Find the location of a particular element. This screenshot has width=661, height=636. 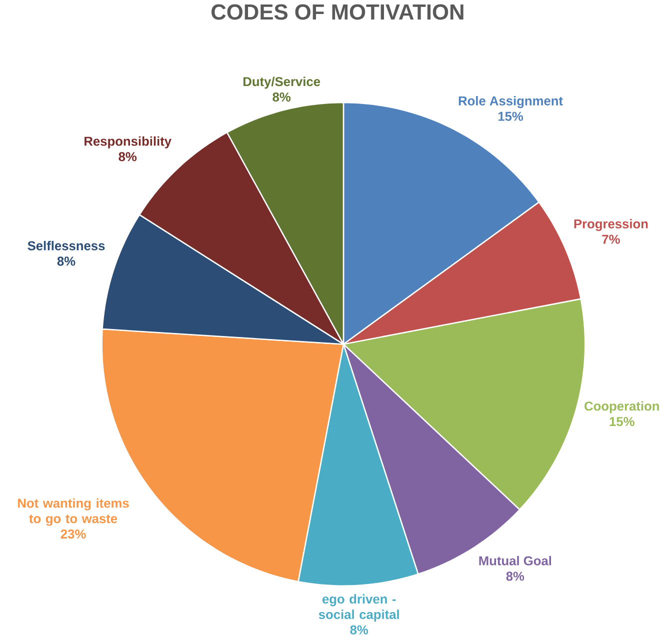

slice-label: ego driven - social capital is located at coordinates (358, 608).